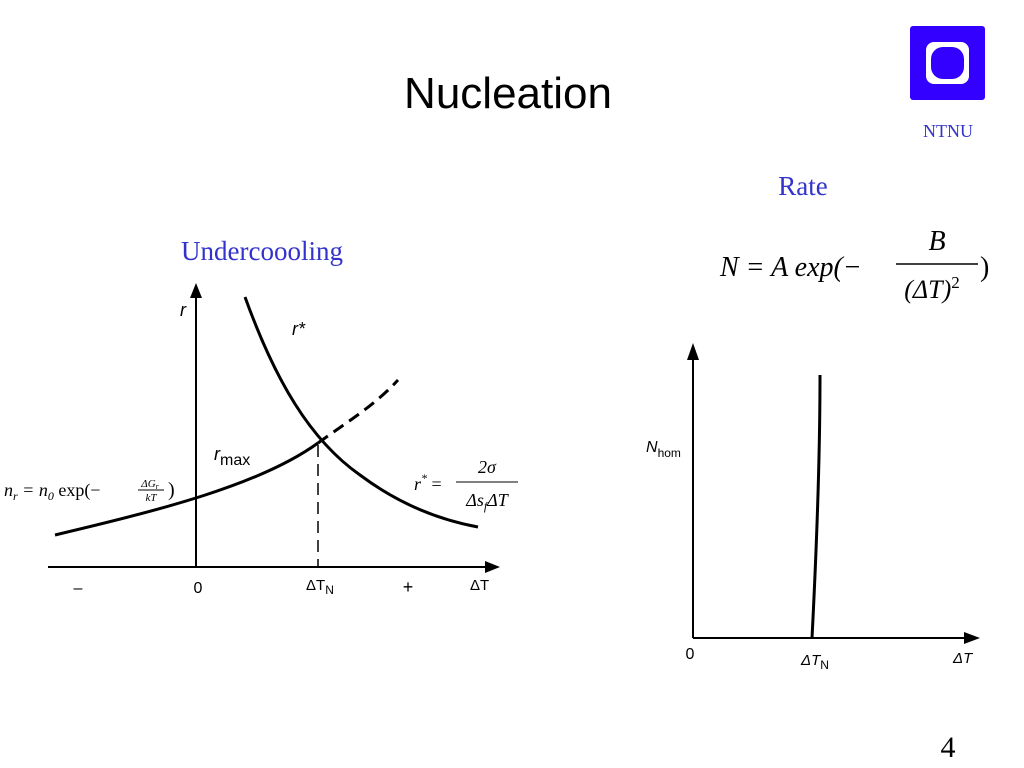  Describe the element at coordinates (33, 490) in the screenshot. I see `f: = n` at that location.